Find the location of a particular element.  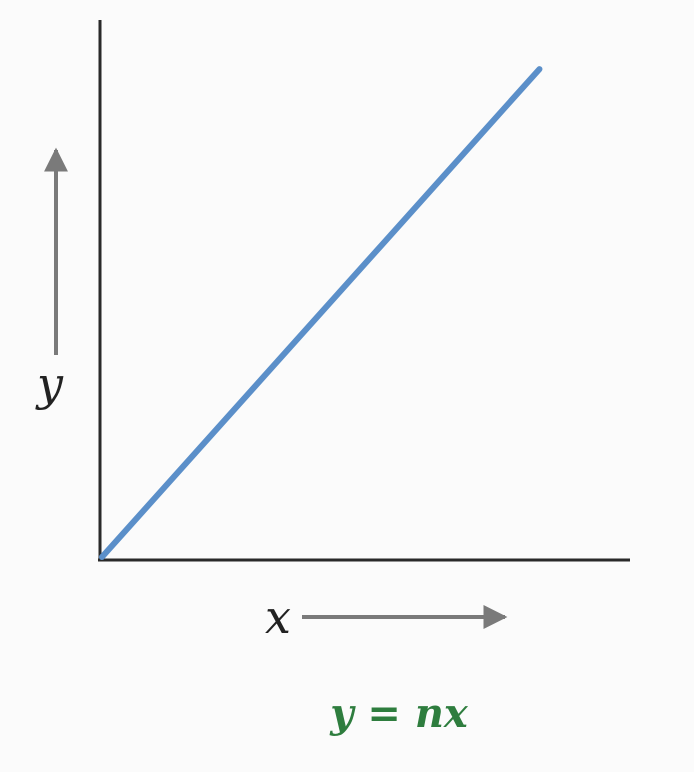

equation-label: y = nx is located at coordinates (399, 713).